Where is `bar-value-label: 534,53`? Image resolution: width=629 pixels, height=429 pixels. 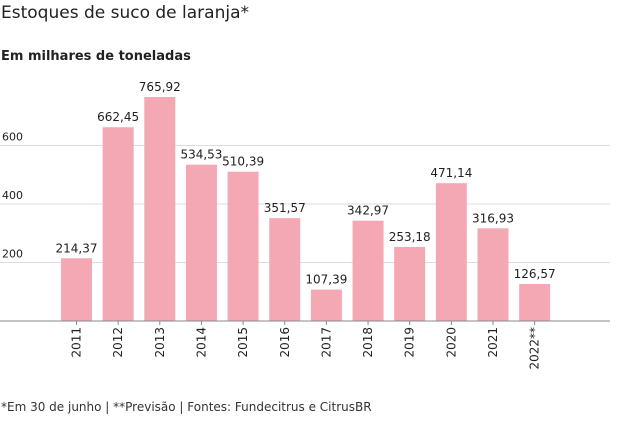
bar-value-label: 534,53 is located at coordinates (201, 155).